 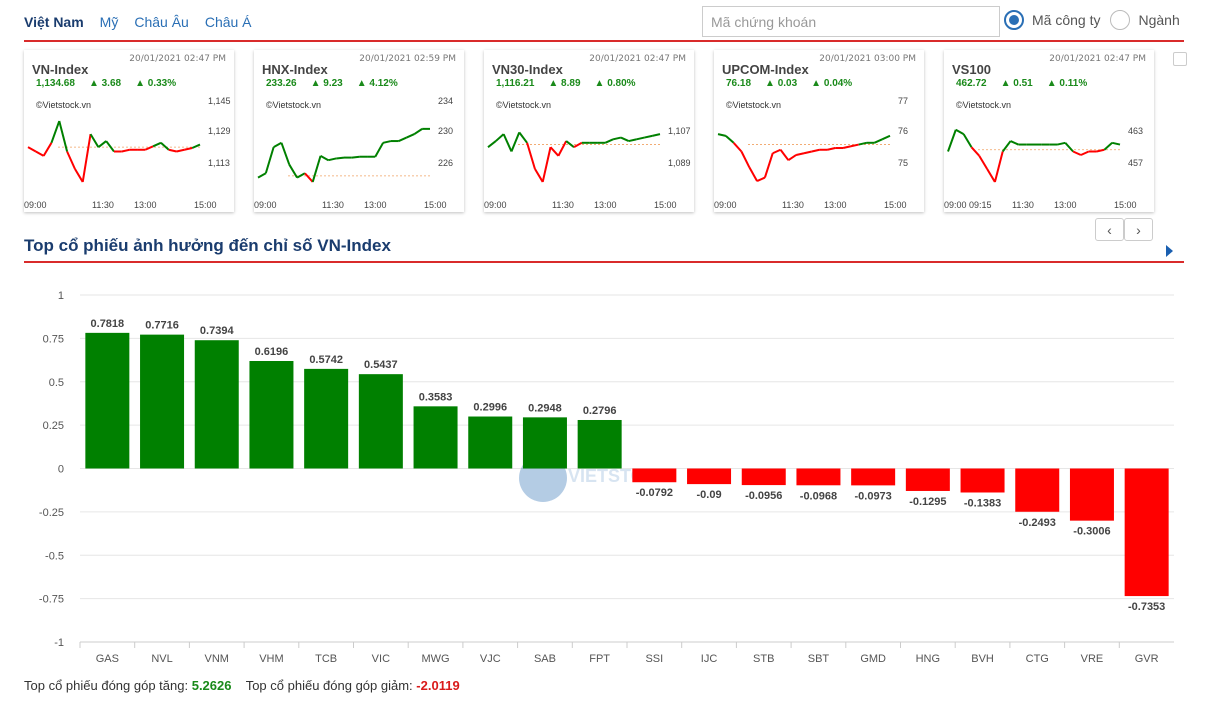 I want to click on card-y-tick: 77, so click(x=903, y=101).